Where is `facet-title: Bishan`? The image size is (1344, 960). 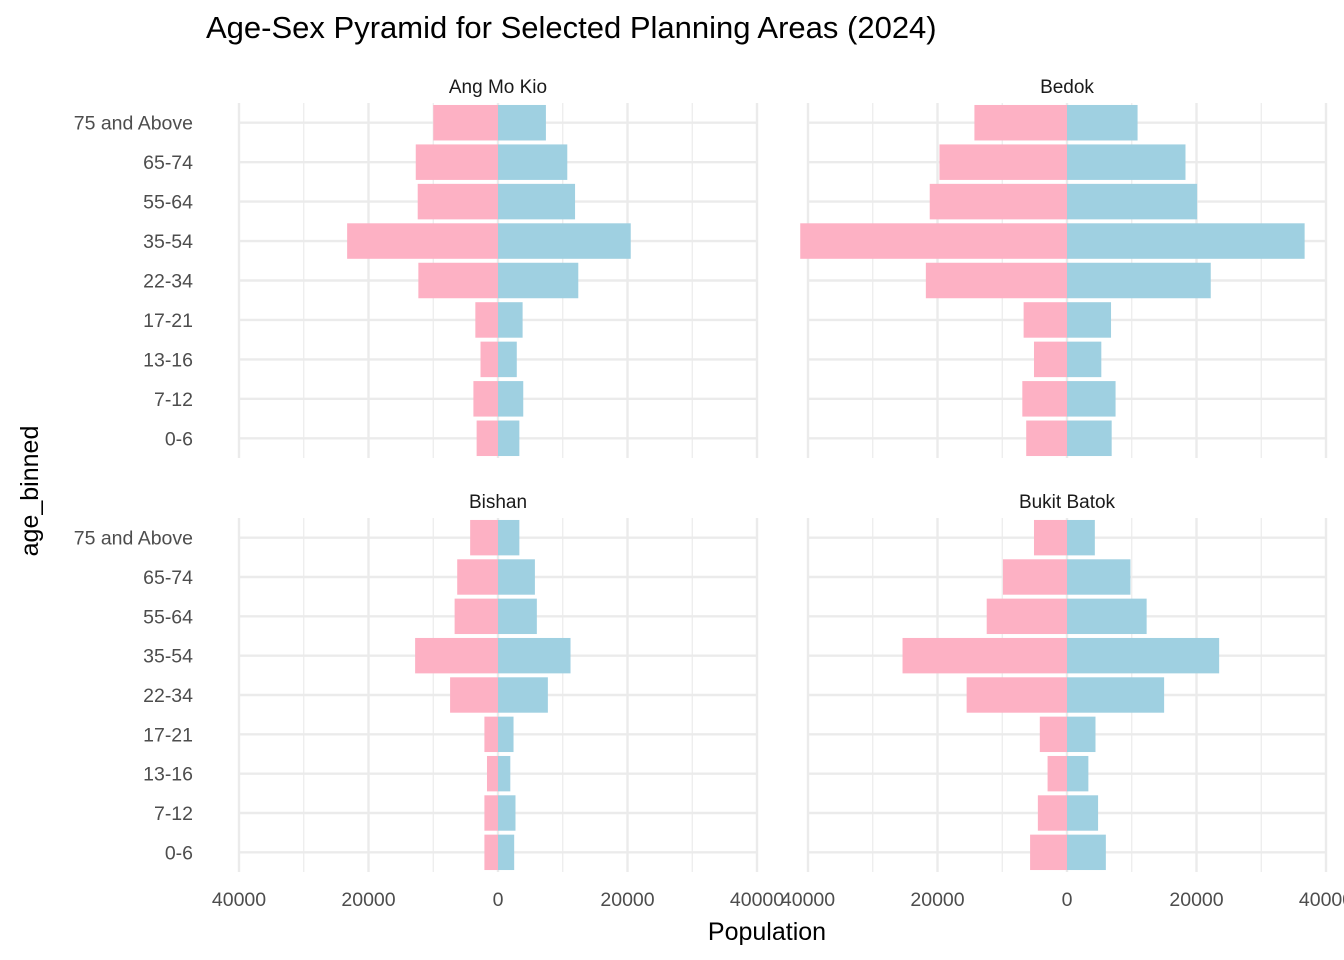
facet-title: Bishan is located at coordinates (498, 502).